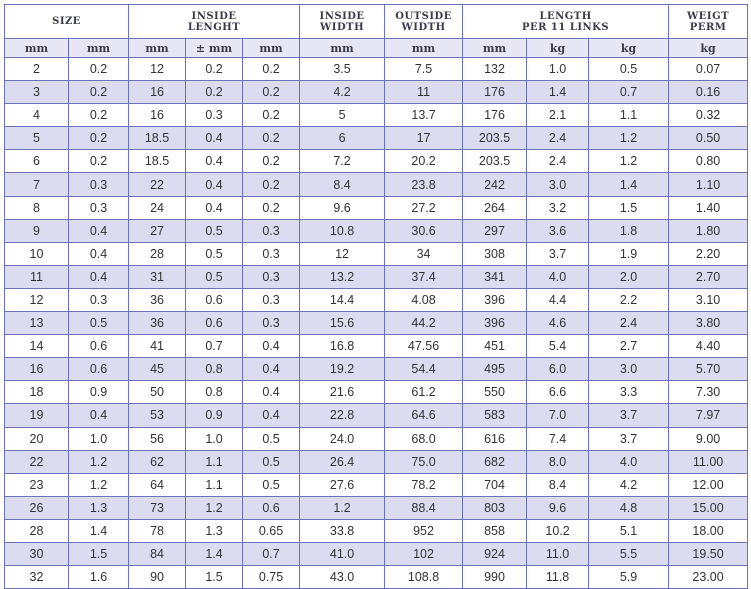  What do you see at coordinates (36, 92) in the screenshot?
I see `table-cell: 3` at bounding box center [36, 92].